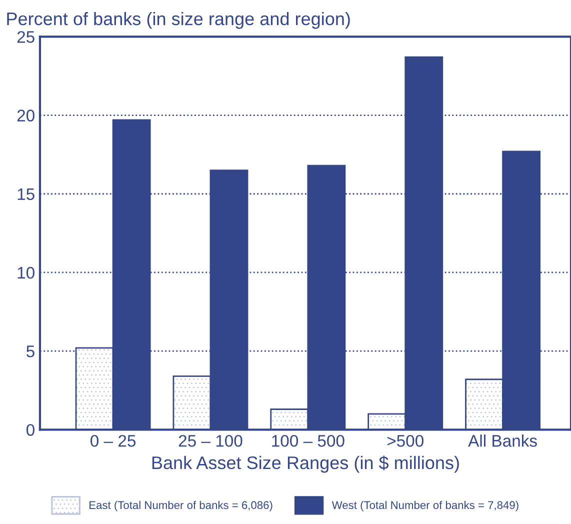 The image size is (571, 524). I want to click on y-tick-label: 0, so click(30, 430).